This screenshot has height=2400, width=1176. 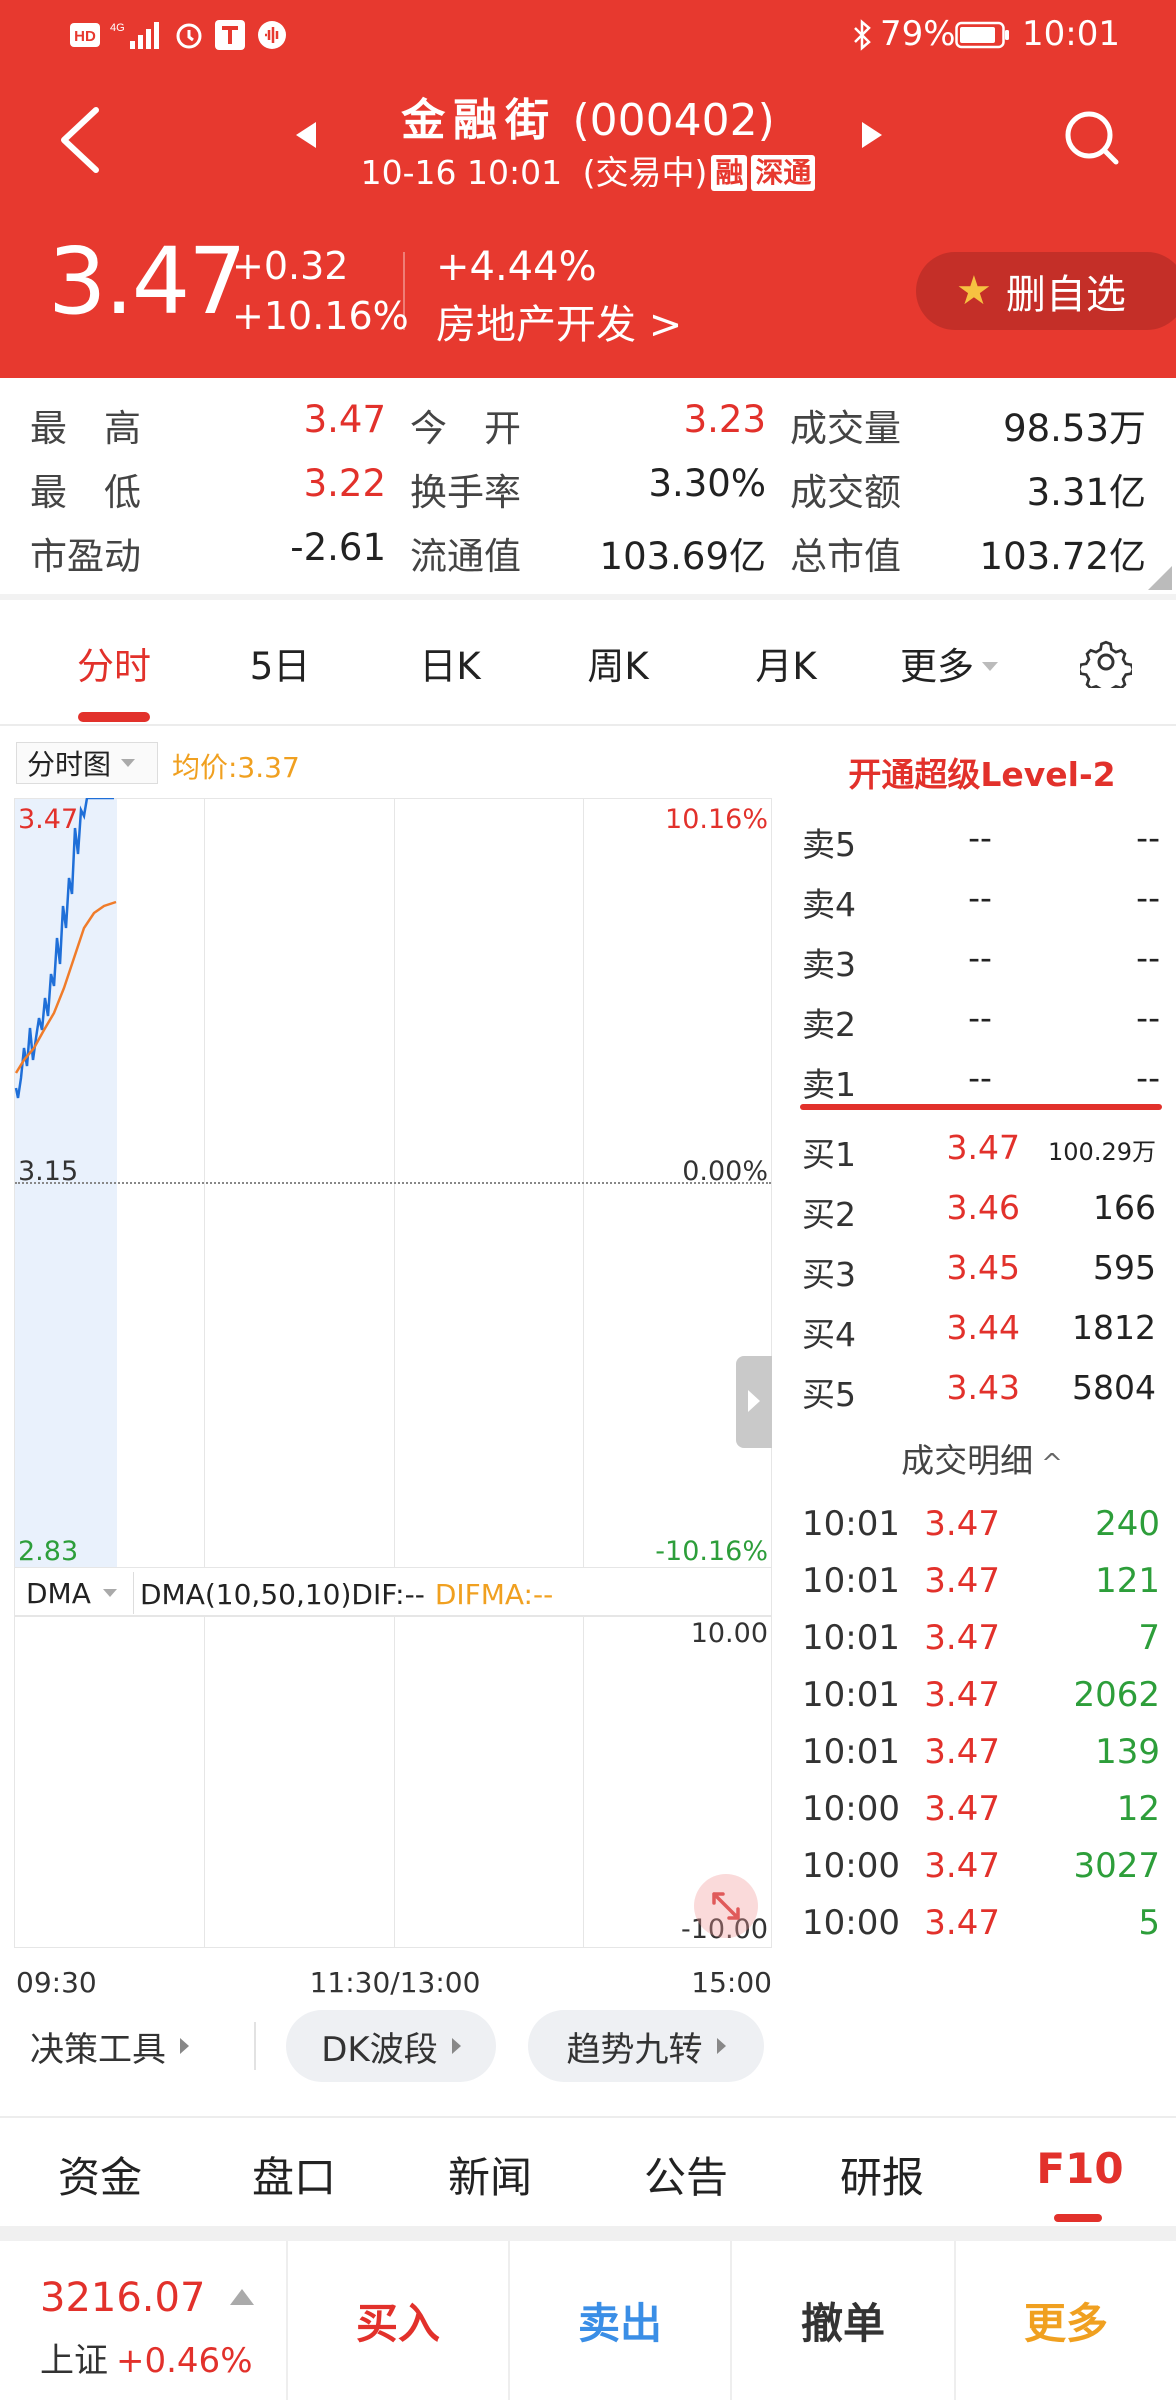 I want to click on stat-value-high: 3.47, so click(x=344, y=419).